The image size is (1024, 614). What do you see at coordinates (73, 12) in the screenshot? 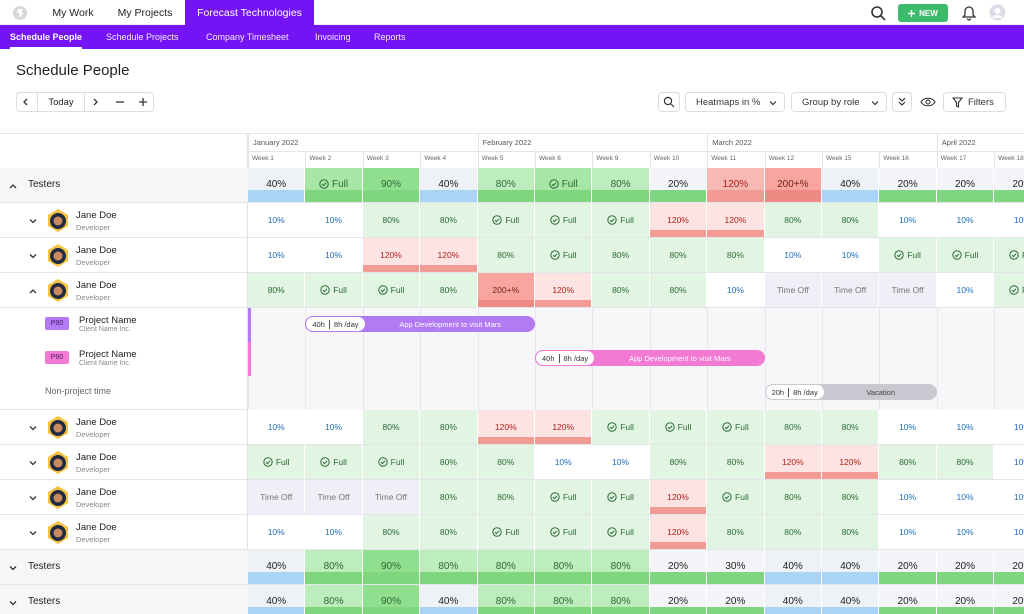
I see `nav-tab: My Work` at bounding box center [73, 12].